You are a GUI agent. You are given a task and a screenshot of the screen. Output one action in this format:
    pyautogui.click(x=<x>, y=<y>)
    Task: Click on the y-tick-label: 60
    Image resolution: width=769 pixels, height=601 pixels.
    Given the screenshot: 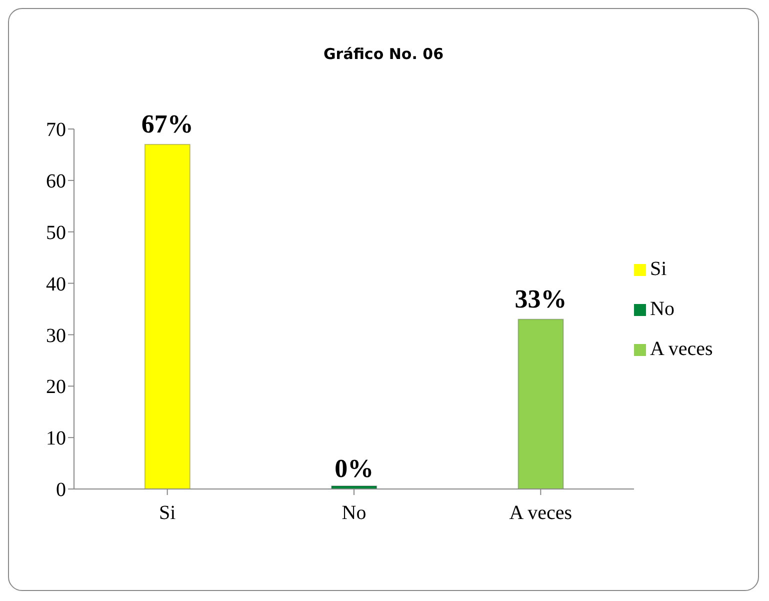 What is the action you would take?
    pyautogui.click(x=56, y=181)
    